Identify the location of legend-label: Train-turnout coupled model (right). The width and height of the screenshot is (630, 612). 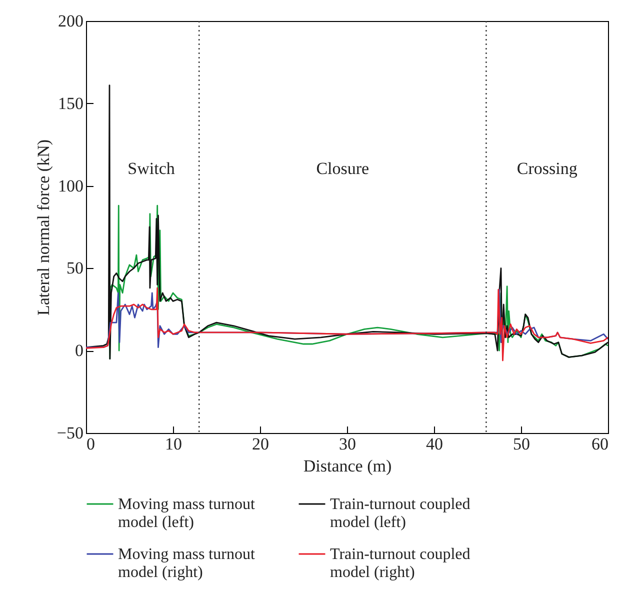
(400, 563).